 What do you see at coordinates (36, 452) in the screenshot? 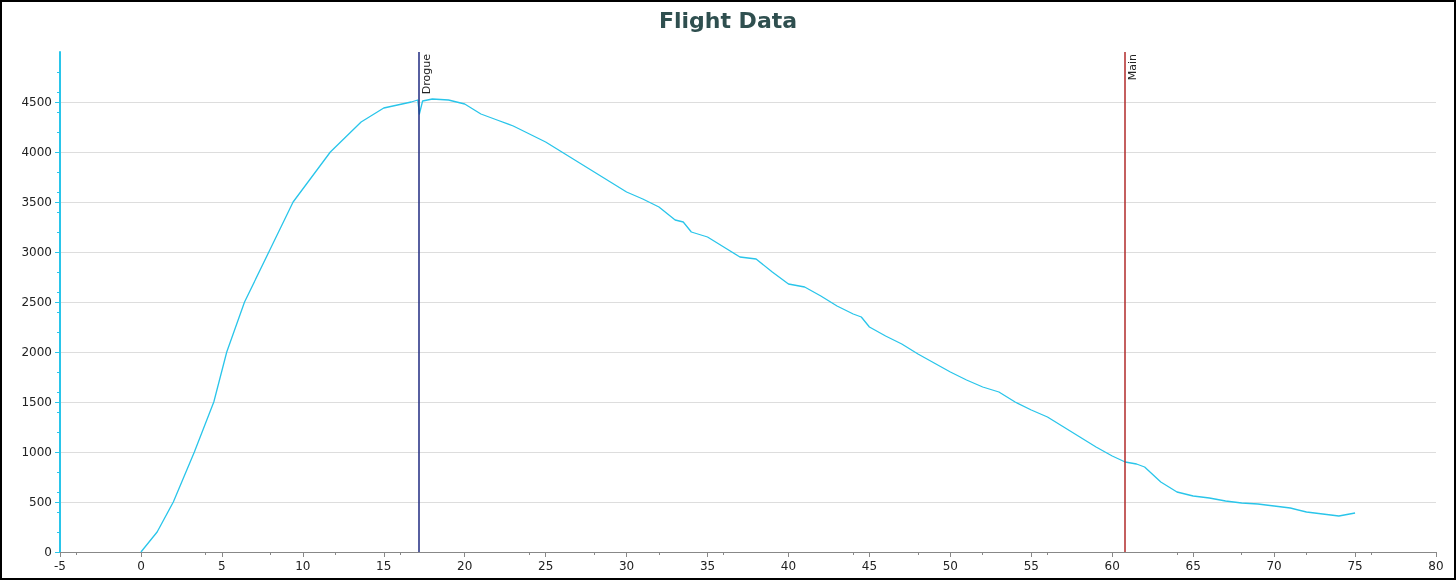
I see `y-tick-label: 1000` at bounding box center [36, 452].